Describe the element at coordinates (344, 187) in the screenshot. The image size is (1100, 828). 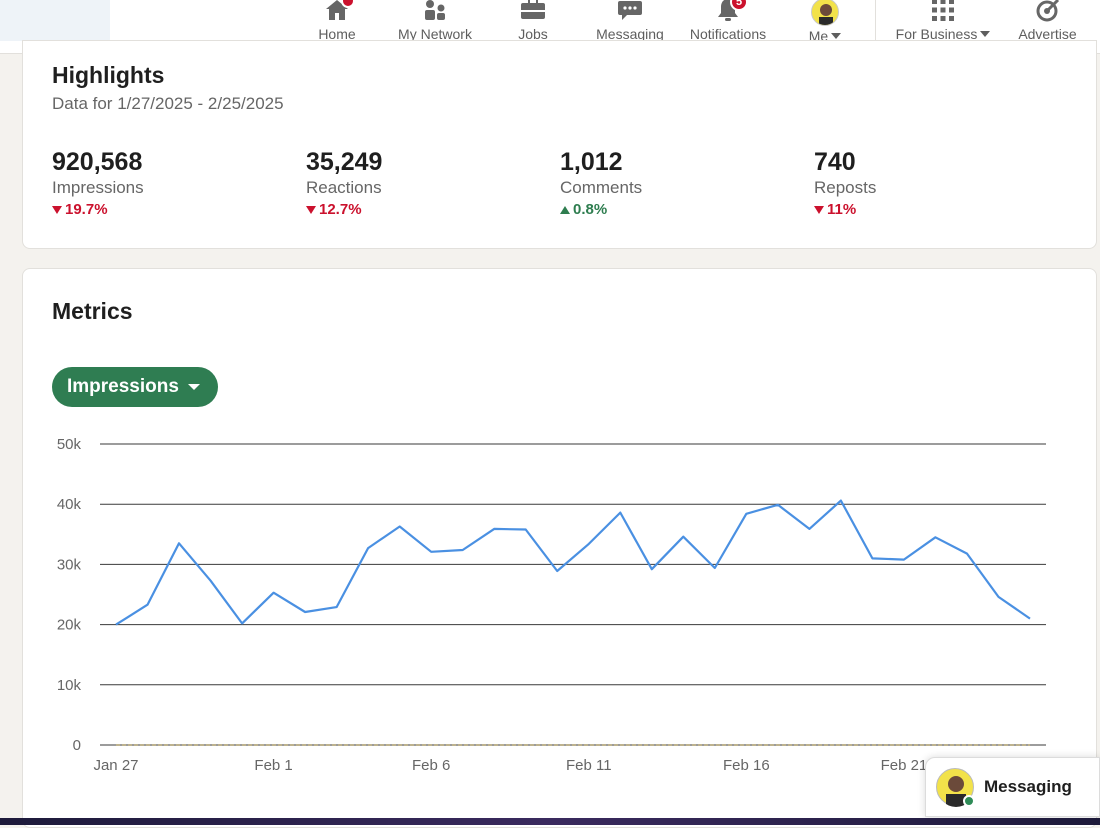
I see `stat-label: Reactions` at that location.